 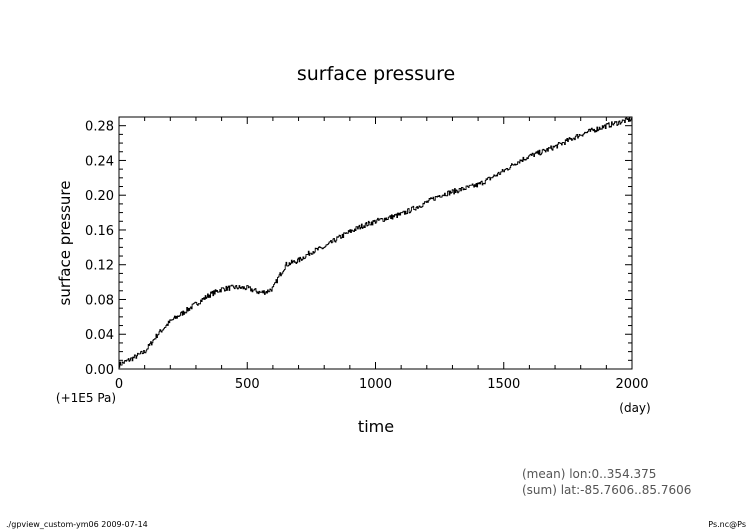 What do you see at coordinates (99, 196) in the screenshot?
I see `y-tick-label: 0.20` at bounding box center [99, 196].